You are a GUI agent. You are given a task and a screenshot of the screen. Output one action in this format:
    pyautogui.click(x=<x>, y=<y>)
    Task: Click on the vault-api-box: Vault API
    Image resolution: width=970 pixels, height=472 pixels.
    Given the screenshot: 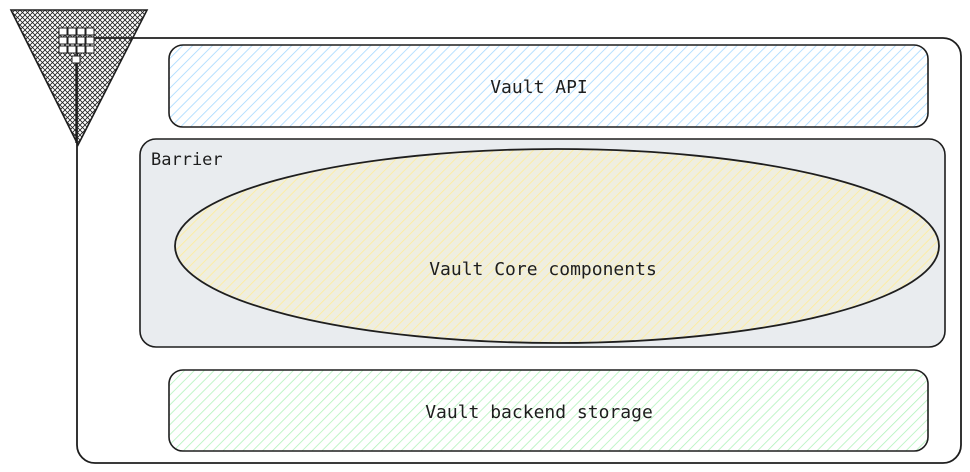 What is the action you would take?
    pyautogui.click(x=548, y=86)
    